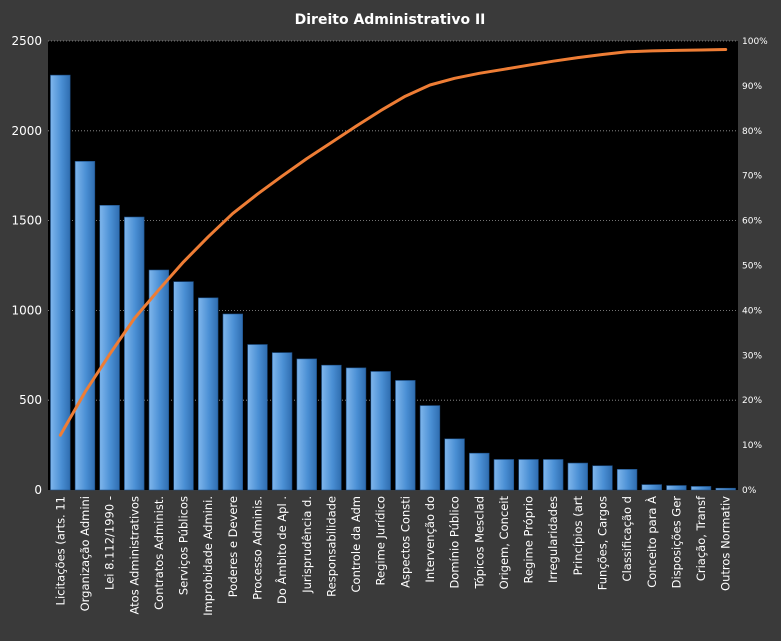 This screenshot has width=781, height=641. Describe the element at coordinates (430, 539) in the screenshot. I see `category-label: Intervenção do` at that location.